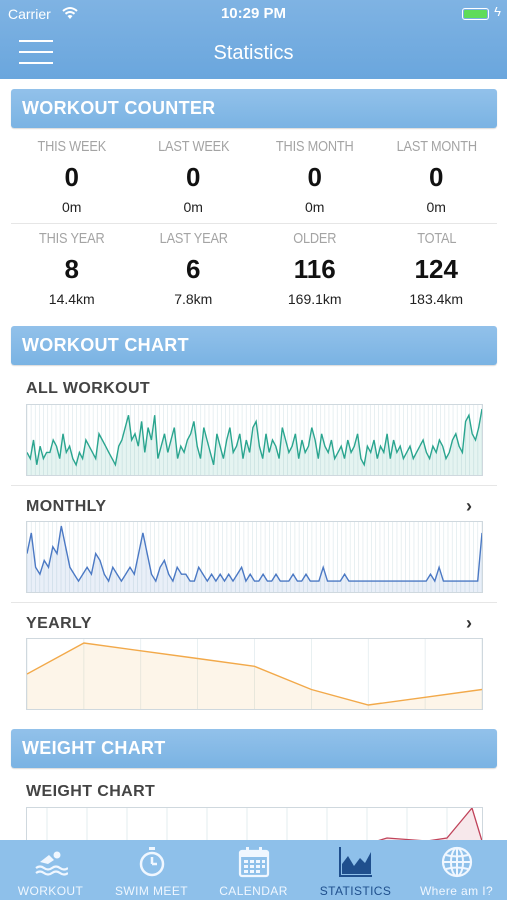 Image resolution: width=507 pixels, height=900 pixels. I want to click on counter-distance: 14.4km, so click(71, 299).